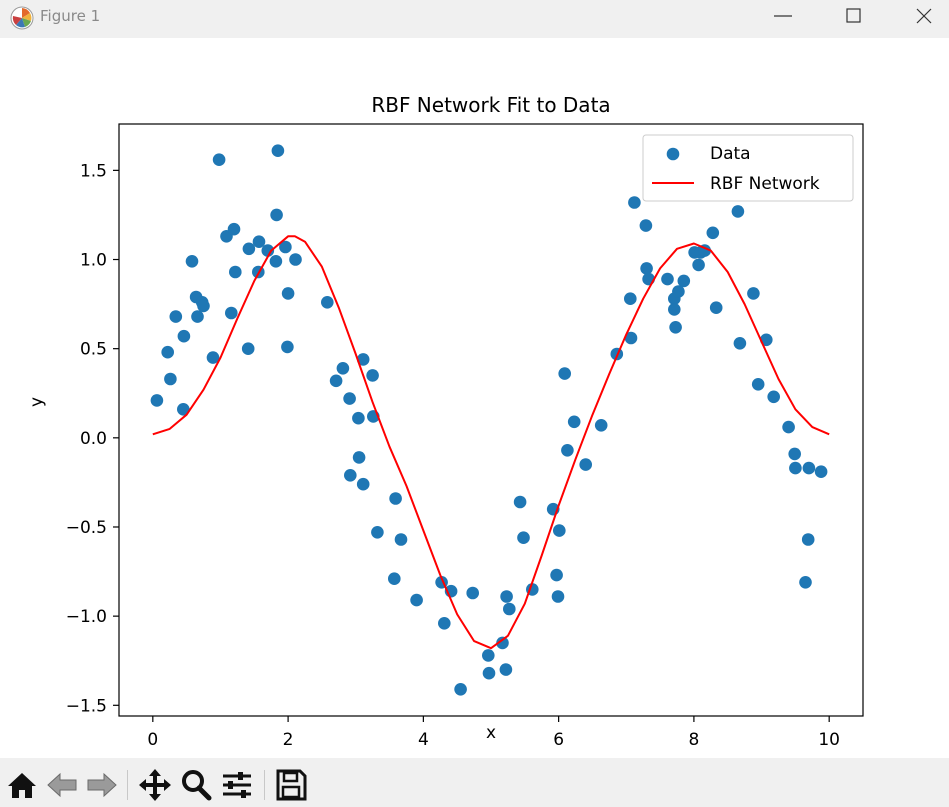 The height and width of the screenshot is (807, 949). I want to click on legend-label-data: Data, so click(730, 154).